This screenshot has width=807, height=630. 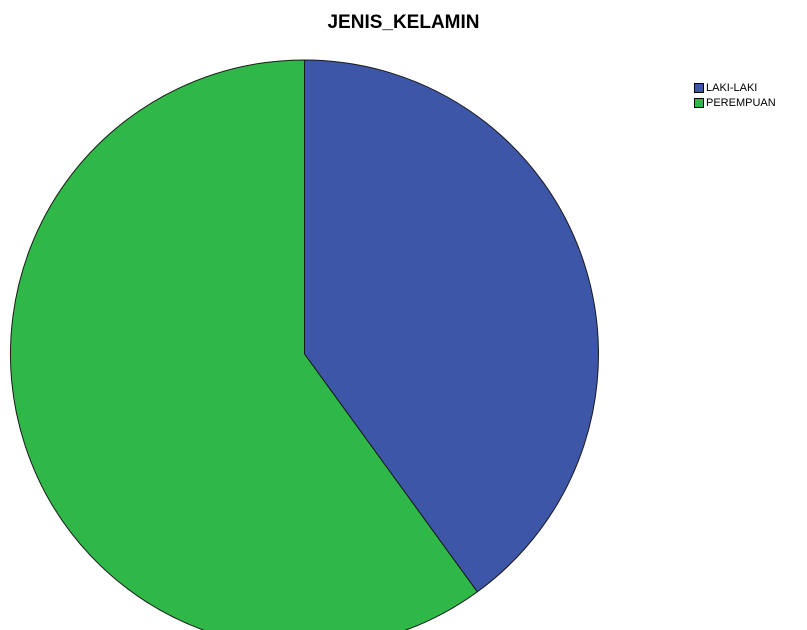 What do you see at coordinates (732, 87) in the screenshot?
I see `legend-label: LAKI-LAKI` at bounding box center [732, 87].